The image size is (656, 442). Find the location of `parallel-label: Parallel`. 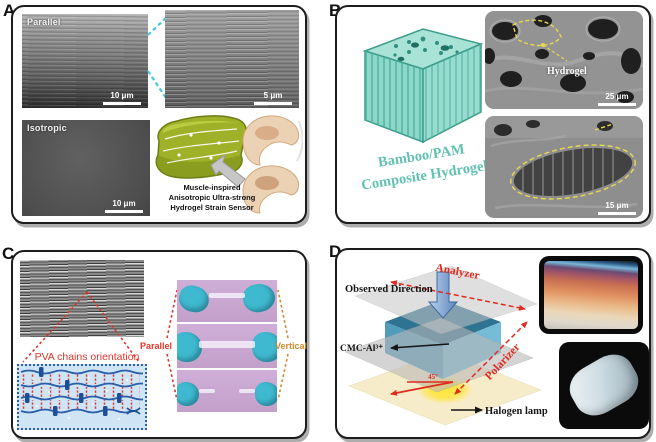

parallel-label: Parallel is located at coordinates (156, 346).